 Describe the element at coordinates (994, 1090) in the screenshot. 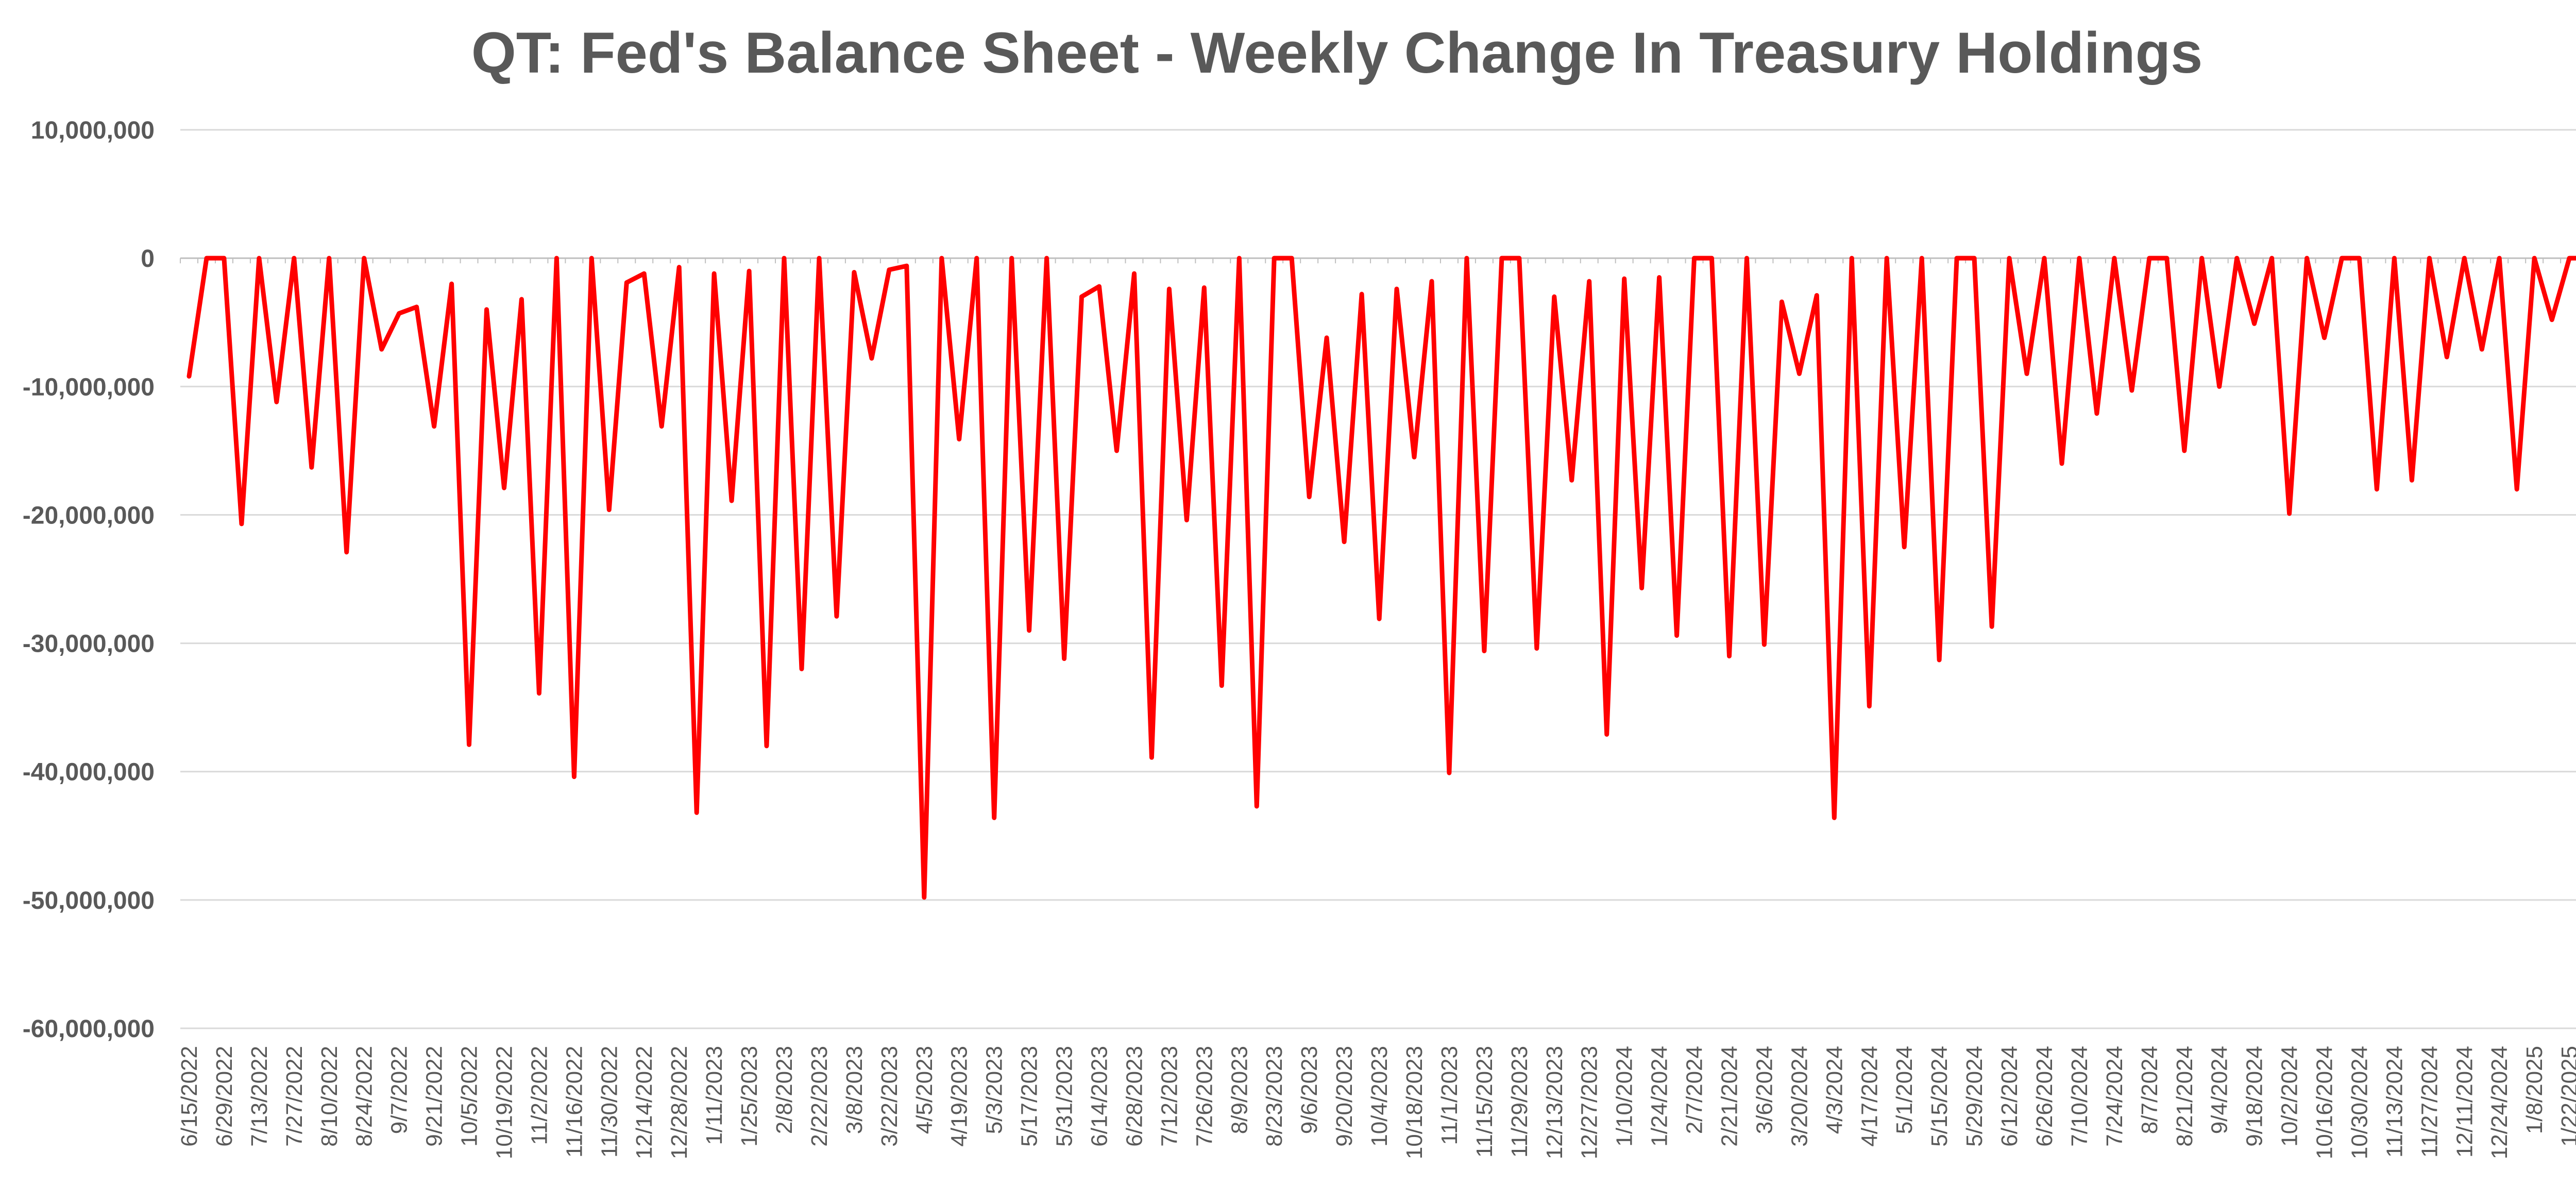

I see `x-tick-label: 5/3/2023` at that location.